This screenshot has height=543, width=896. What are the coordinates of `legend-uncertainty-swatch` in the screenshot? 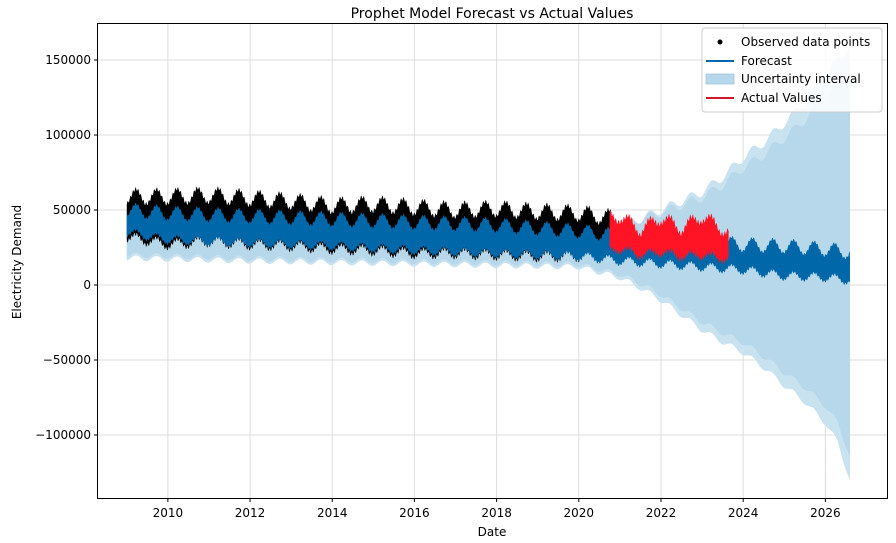 It's located at (720, 79).